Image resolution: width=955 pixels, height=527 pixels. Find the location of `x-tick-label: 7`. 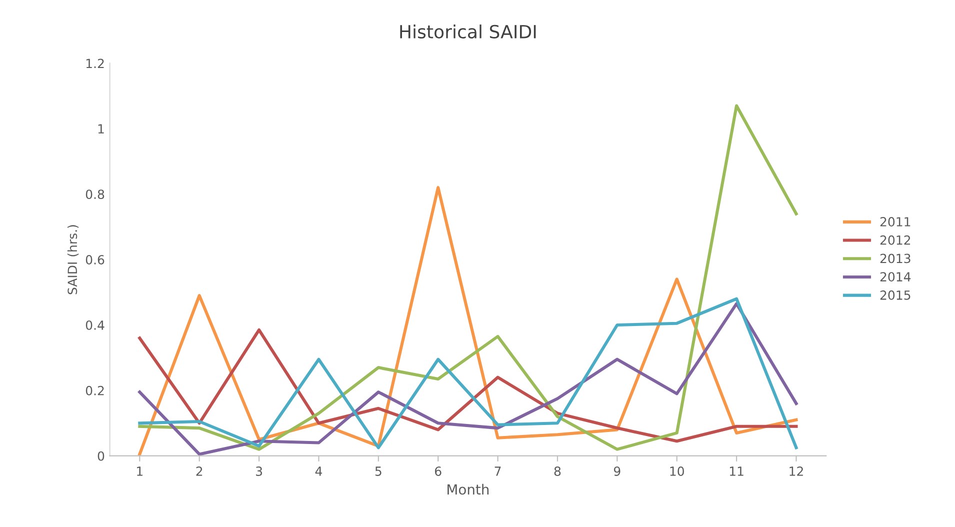

x-tick-label: 7 is located at coordinates (497, 471).